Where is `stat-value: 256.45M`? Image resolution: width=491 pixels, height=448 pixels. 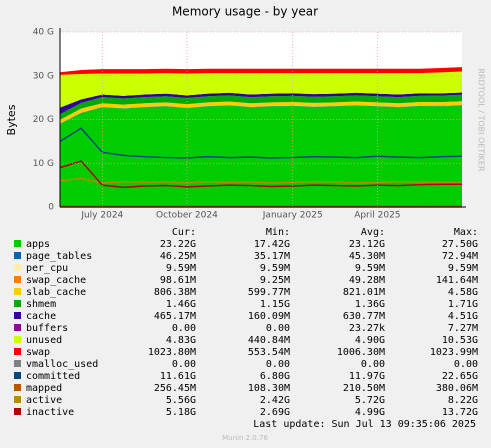
stat-value: 256.45M is located at coordinates (175, 388).